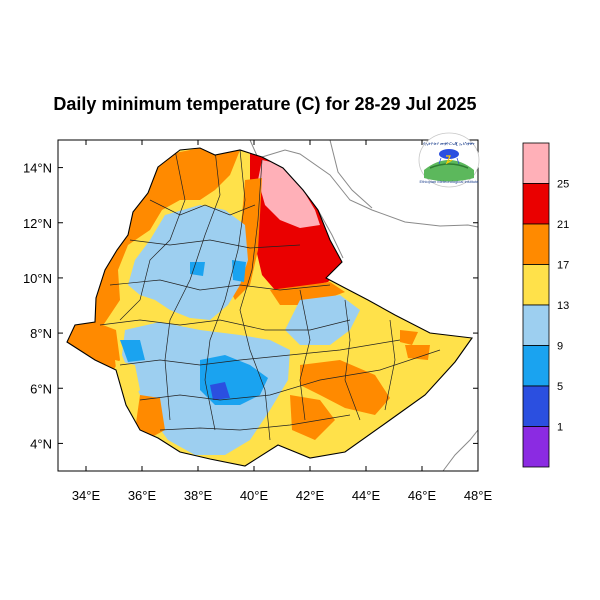 This screenshot has width=600, height=600. What do you see at coordinates (310, 495) in the screenshot?
I see `lon-tick-label: 42°E` at bounding box center [310, 495].